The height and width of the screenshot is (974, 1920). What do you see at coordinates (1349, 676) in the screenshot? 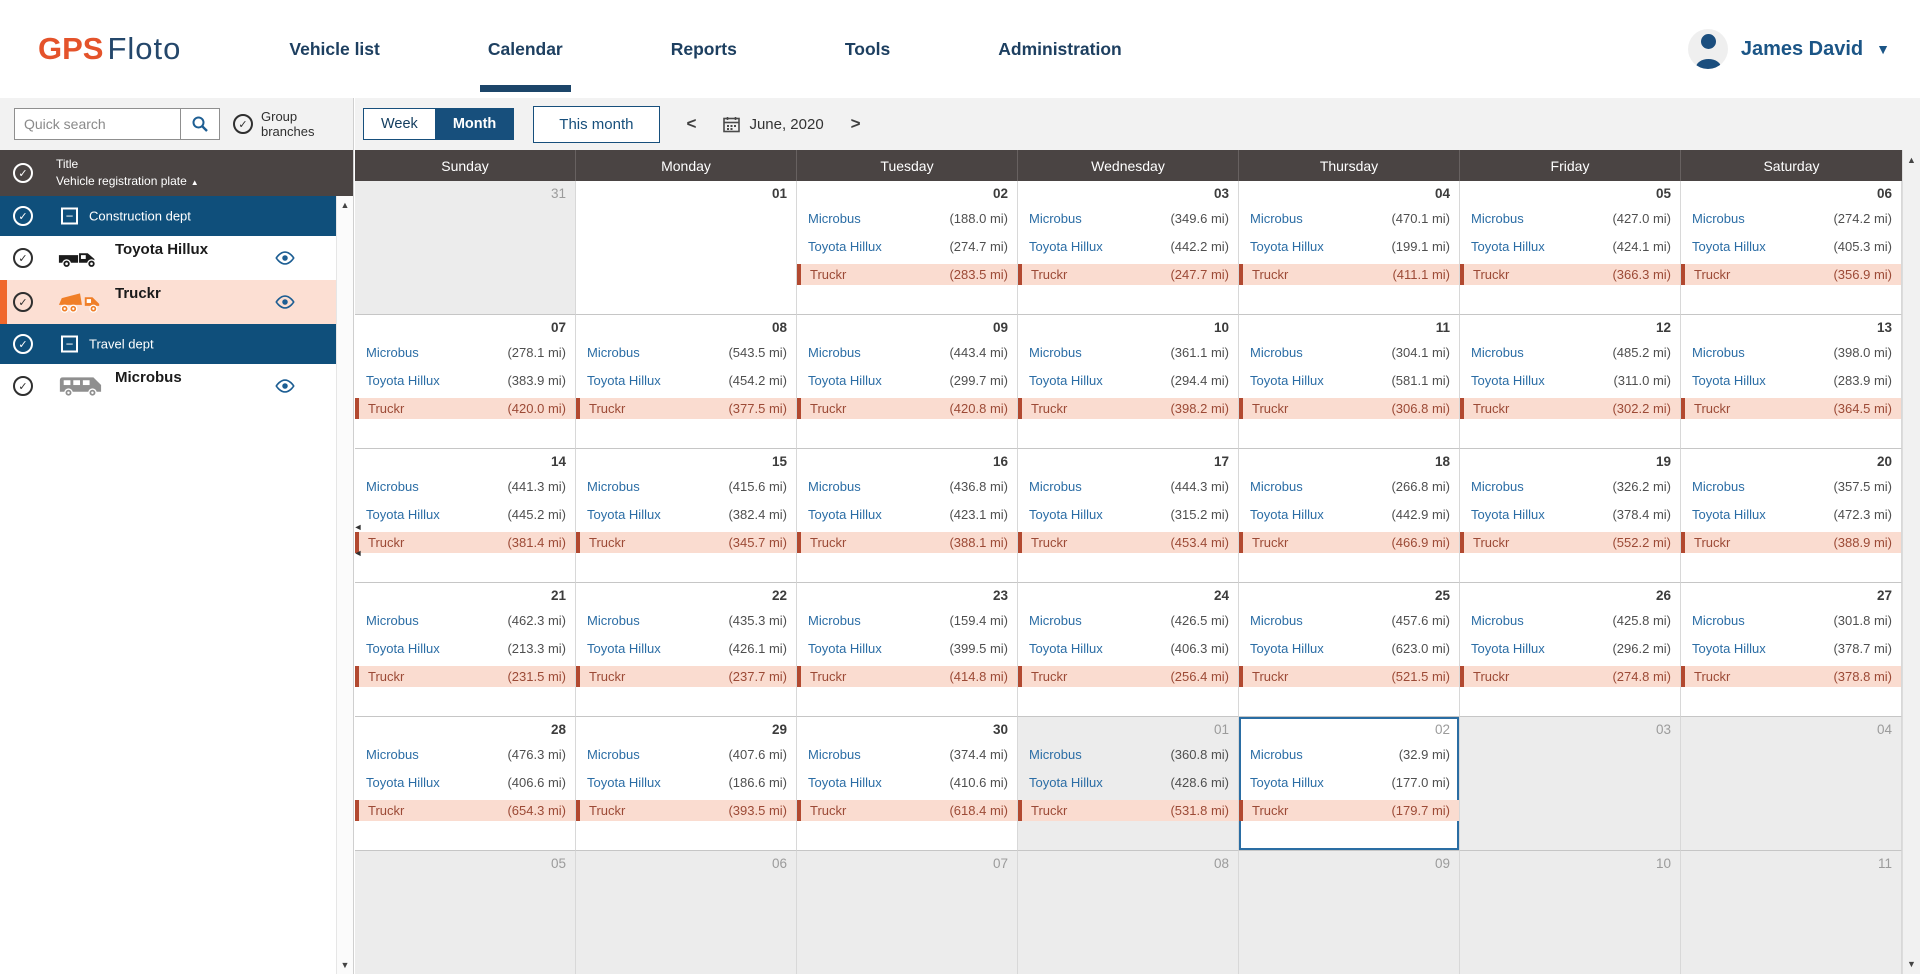
I see `vehicle-entry-truckr: Truckr (521.5 mi)` at bounding box center [1349, 676].